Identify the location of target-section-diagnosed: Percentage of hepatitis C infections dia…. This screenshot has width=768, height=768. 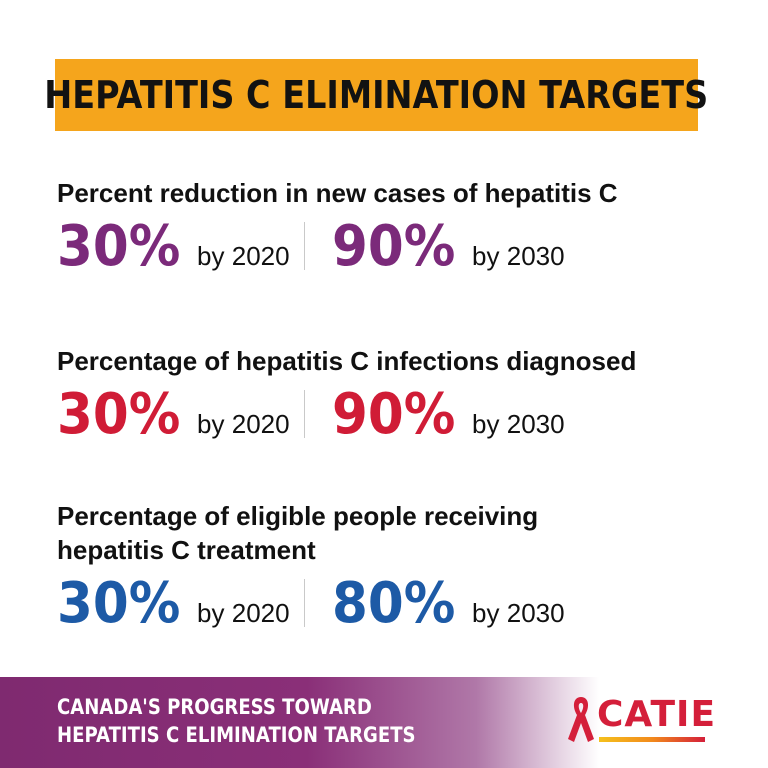
(387, 395).